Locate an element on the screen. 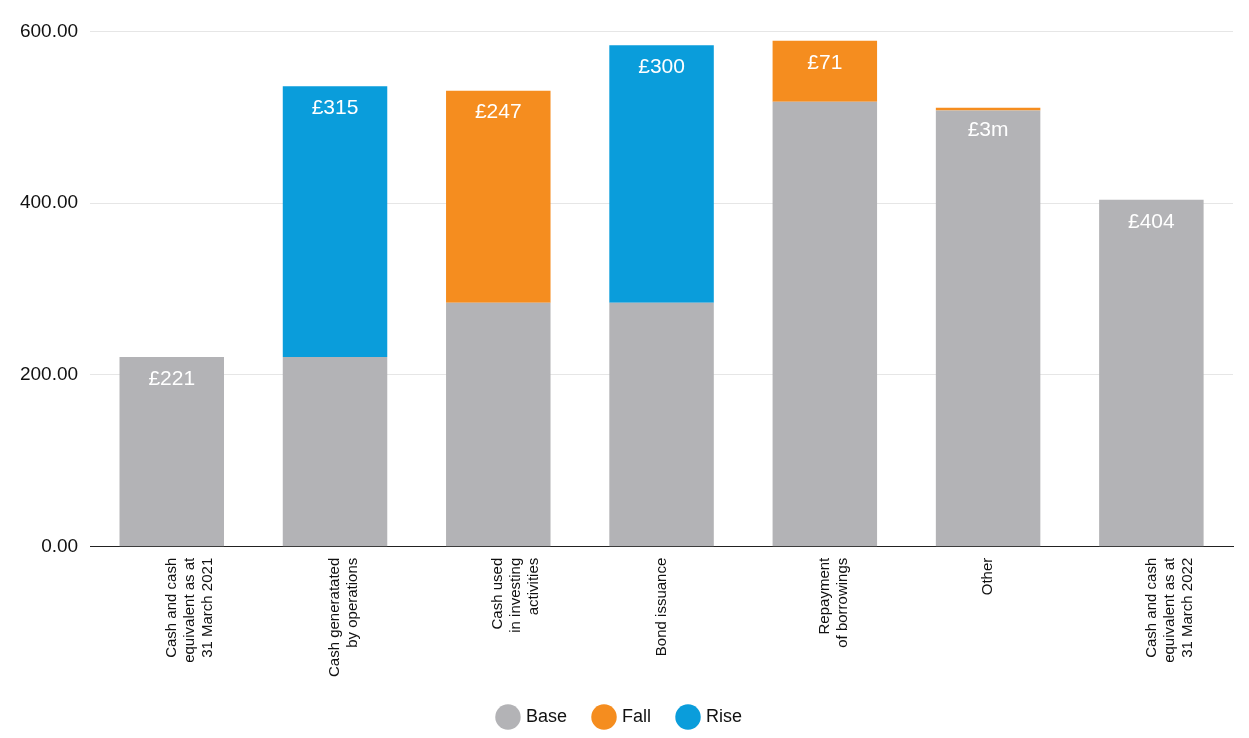  data-label: £247 is located at coordinates (498, 111).